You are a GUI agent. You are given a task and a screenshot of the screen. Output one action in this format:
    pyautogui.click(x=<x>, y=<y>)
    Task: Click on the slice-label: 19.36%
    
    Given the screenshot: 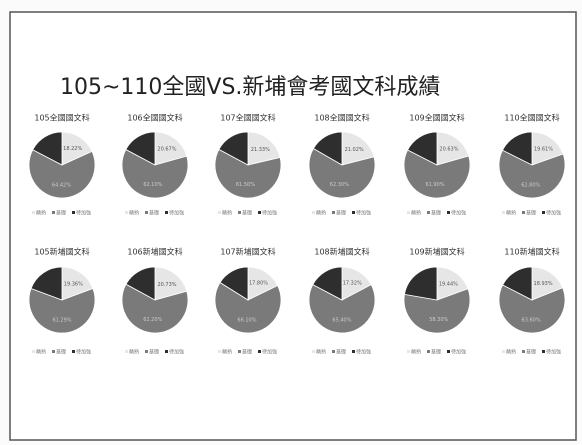 What is the action you would take?
    pyautogui.click(x=73, y=284)
    